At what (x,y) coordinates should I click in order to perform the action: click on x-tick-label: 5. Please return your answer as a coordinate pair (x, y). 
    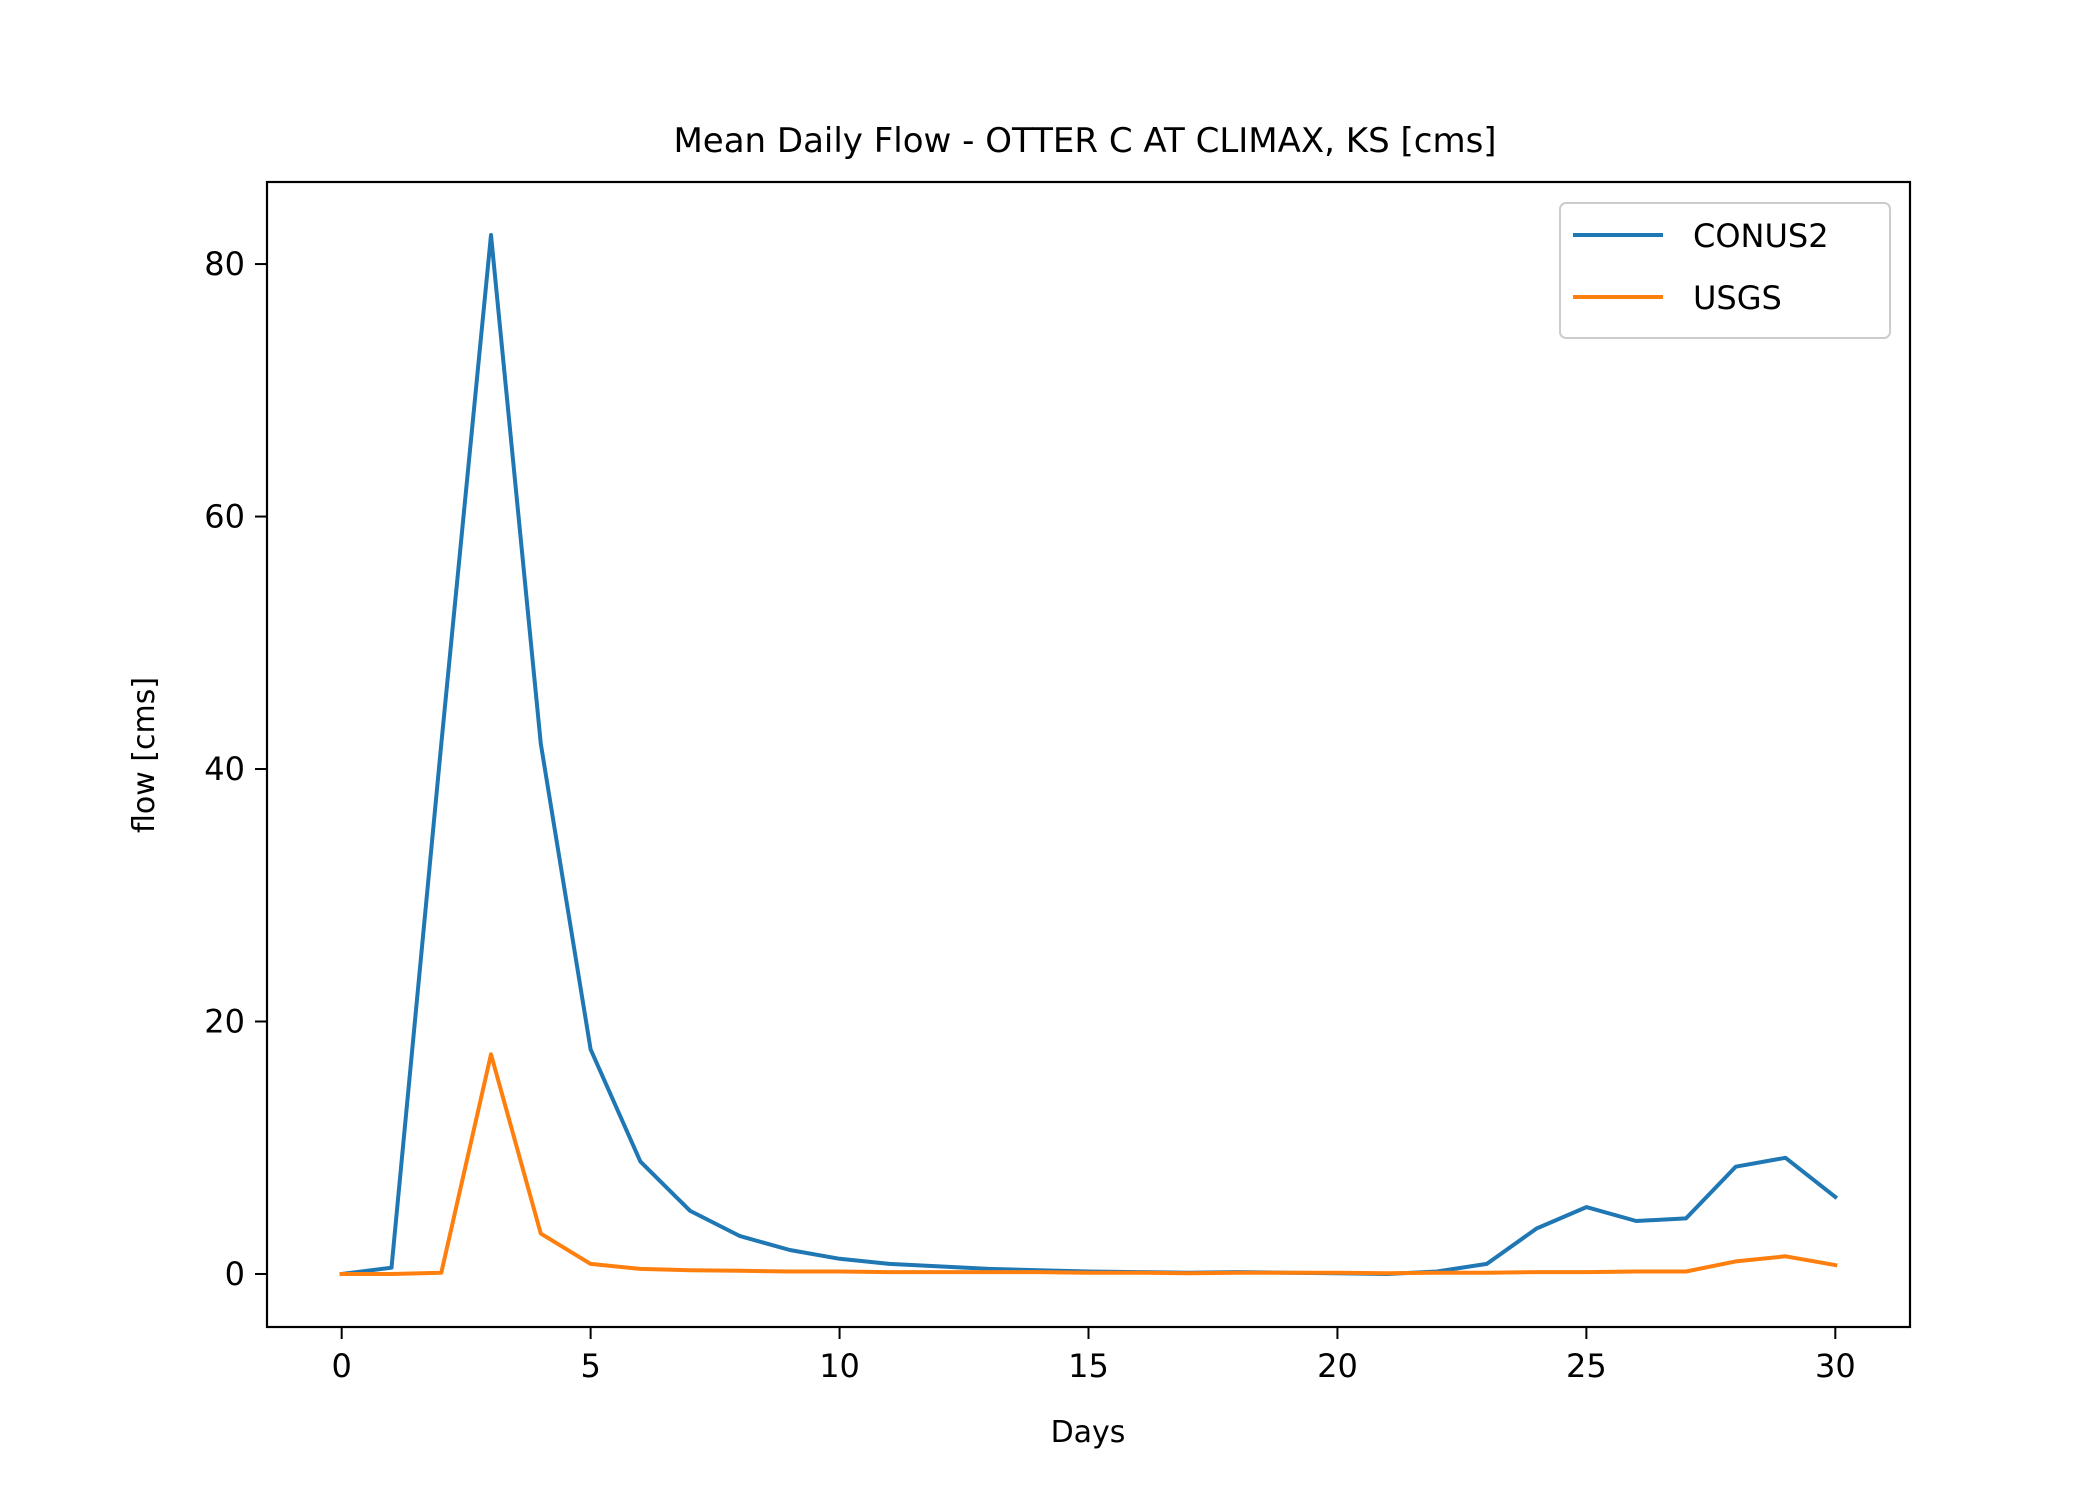
    Looking at the image, I should click on (590, 1366).